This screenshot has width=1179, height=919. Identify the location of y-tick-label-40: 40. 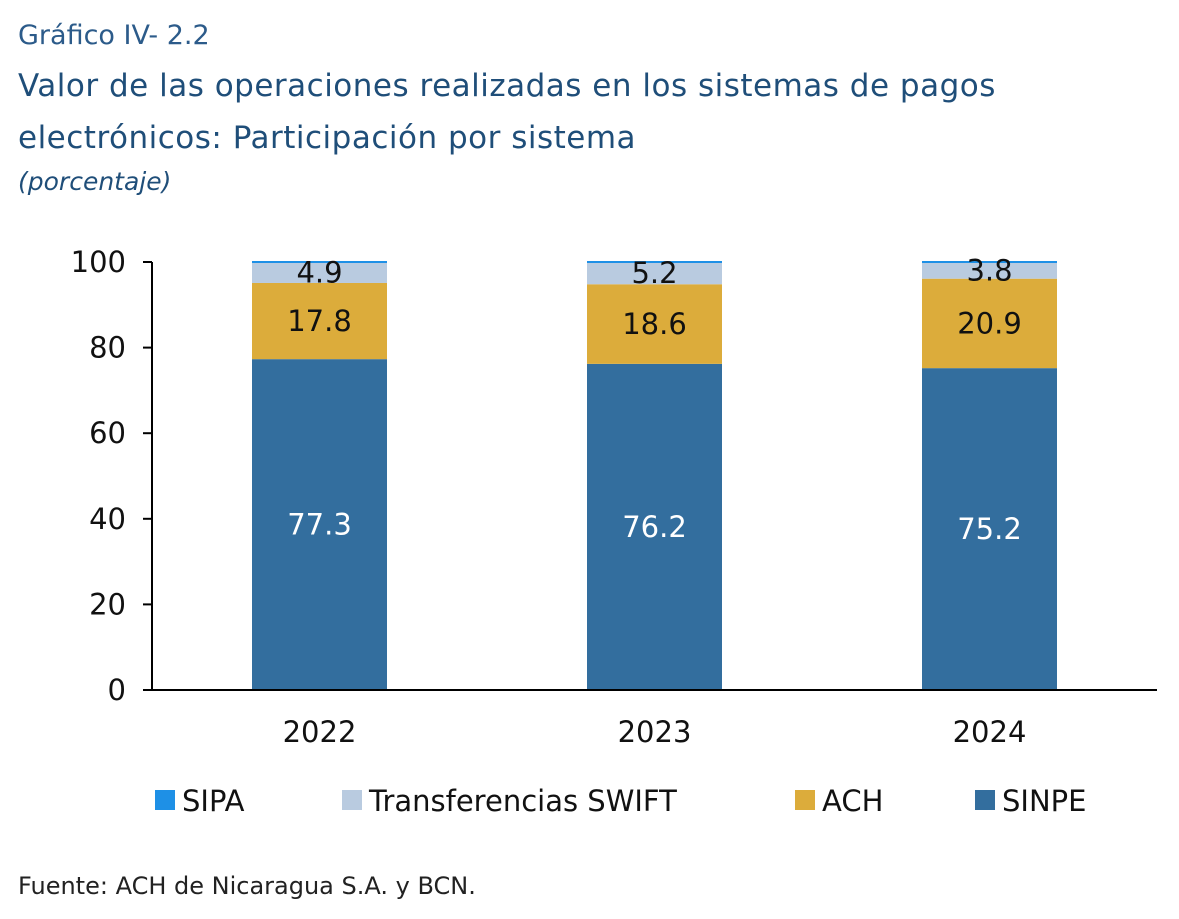
(107, 519).